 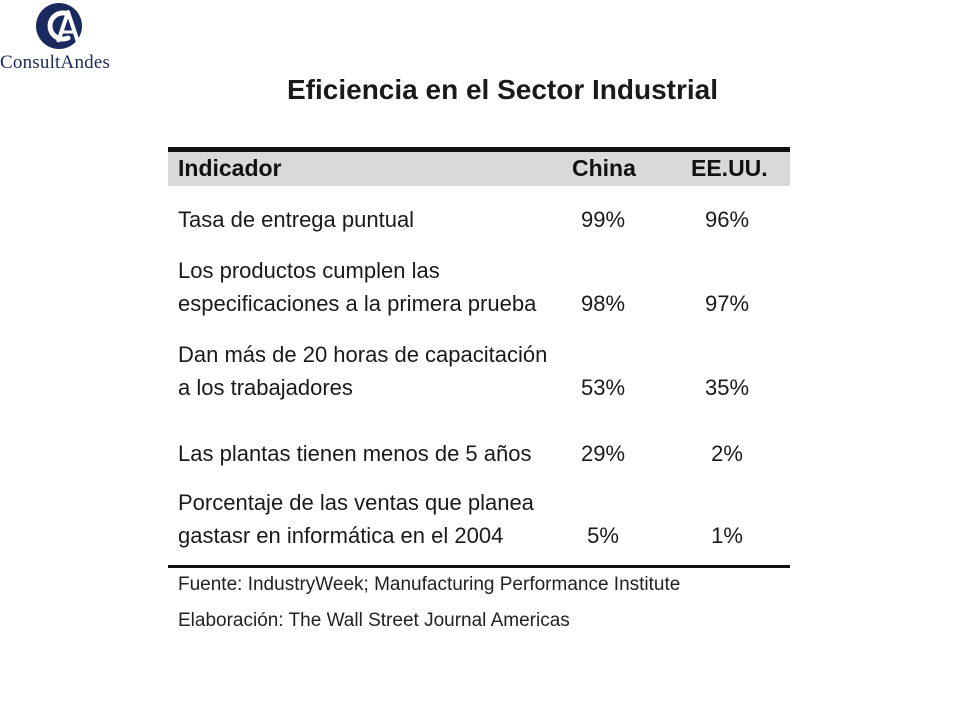 I want to click on row-china-value: 29%, so click(x=603, y=453).